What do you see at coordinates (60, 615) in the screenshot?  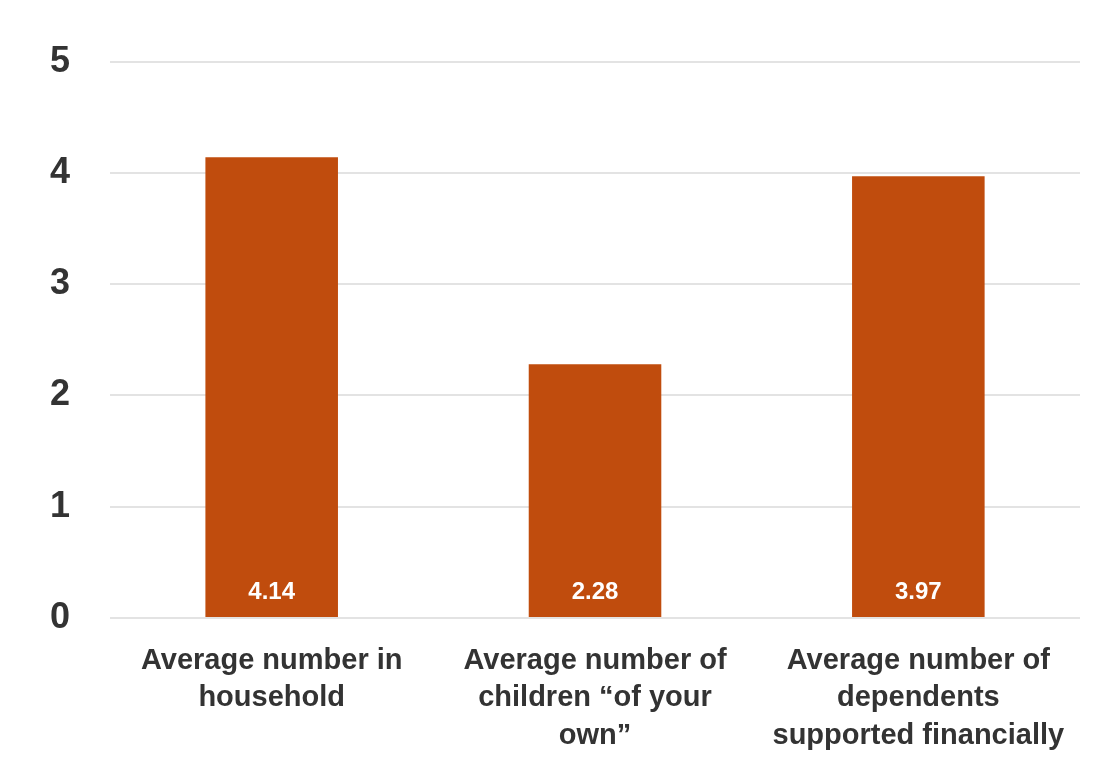 I see `y-tick-label: 0` at bounding box center [60, 615].